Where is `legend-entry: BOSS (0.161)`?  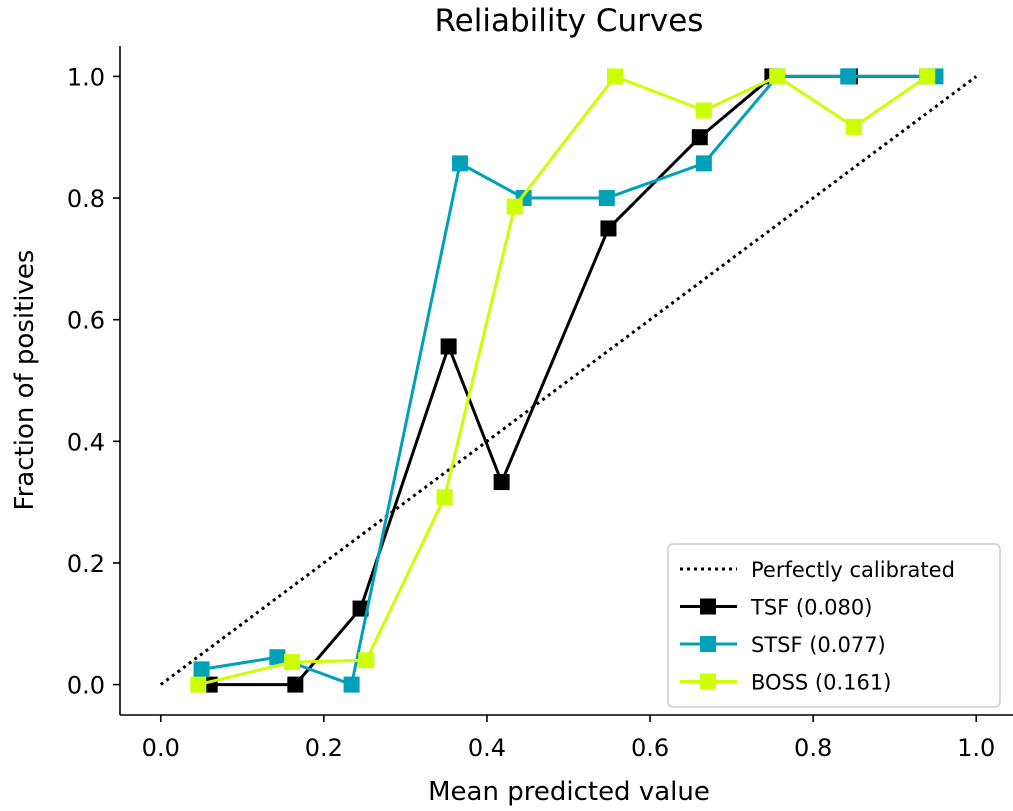
legend-entry: BOSS (0.161) is located at coordinates (785, 683).